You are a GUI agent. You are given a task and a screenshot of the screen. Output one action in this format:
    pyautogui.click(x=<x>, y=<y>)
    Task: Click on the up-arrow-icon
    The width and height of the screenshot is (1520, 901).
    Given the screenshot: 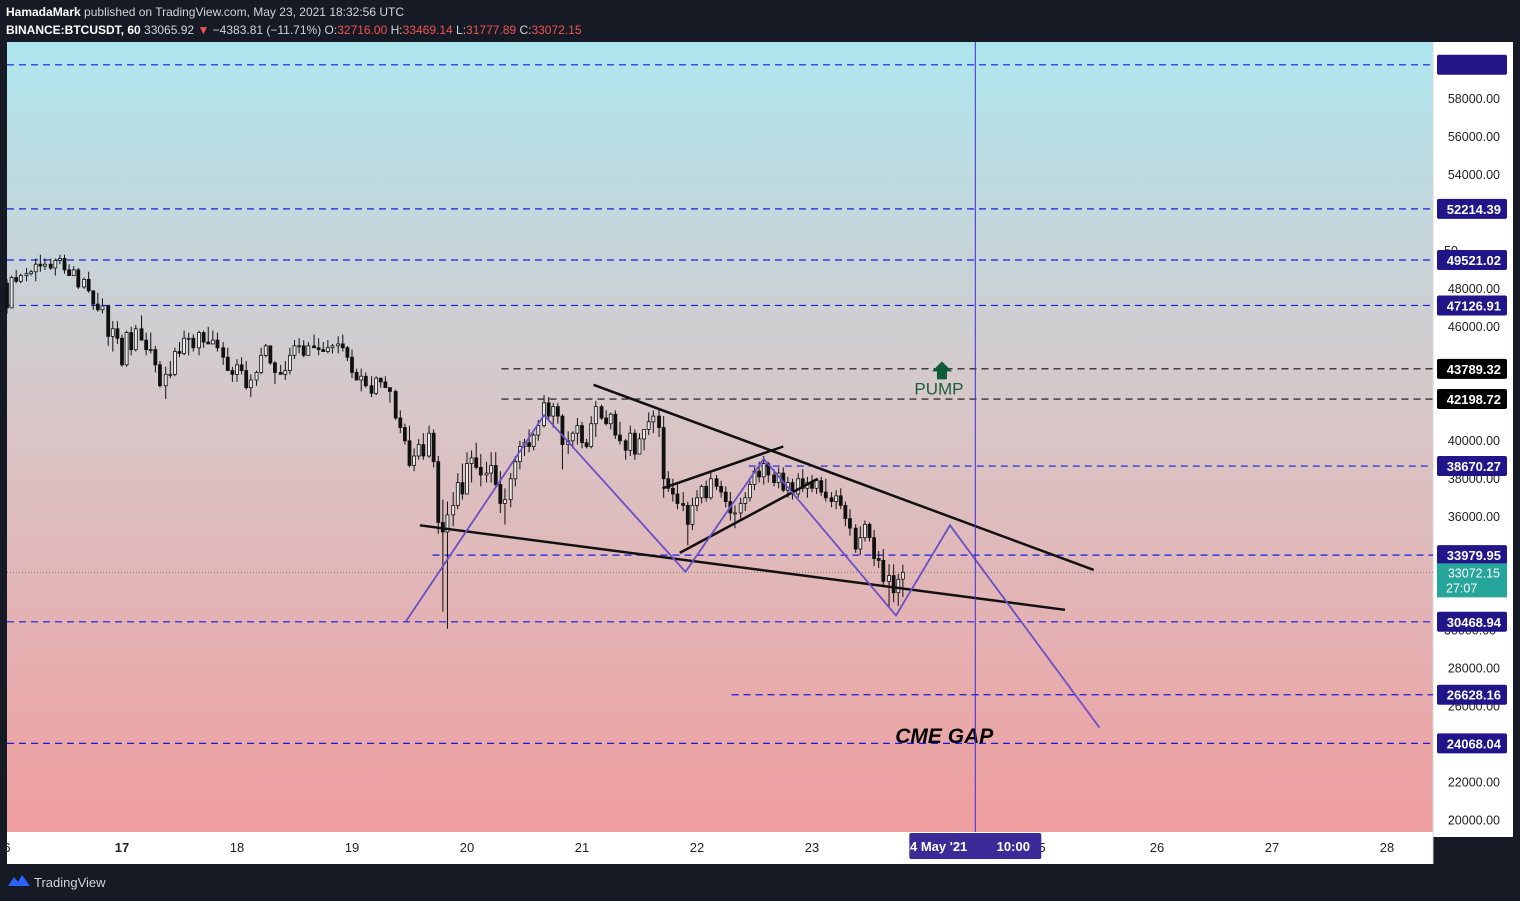 What is the action you would take?
    pyautogui.click(x=941, y=370)
    